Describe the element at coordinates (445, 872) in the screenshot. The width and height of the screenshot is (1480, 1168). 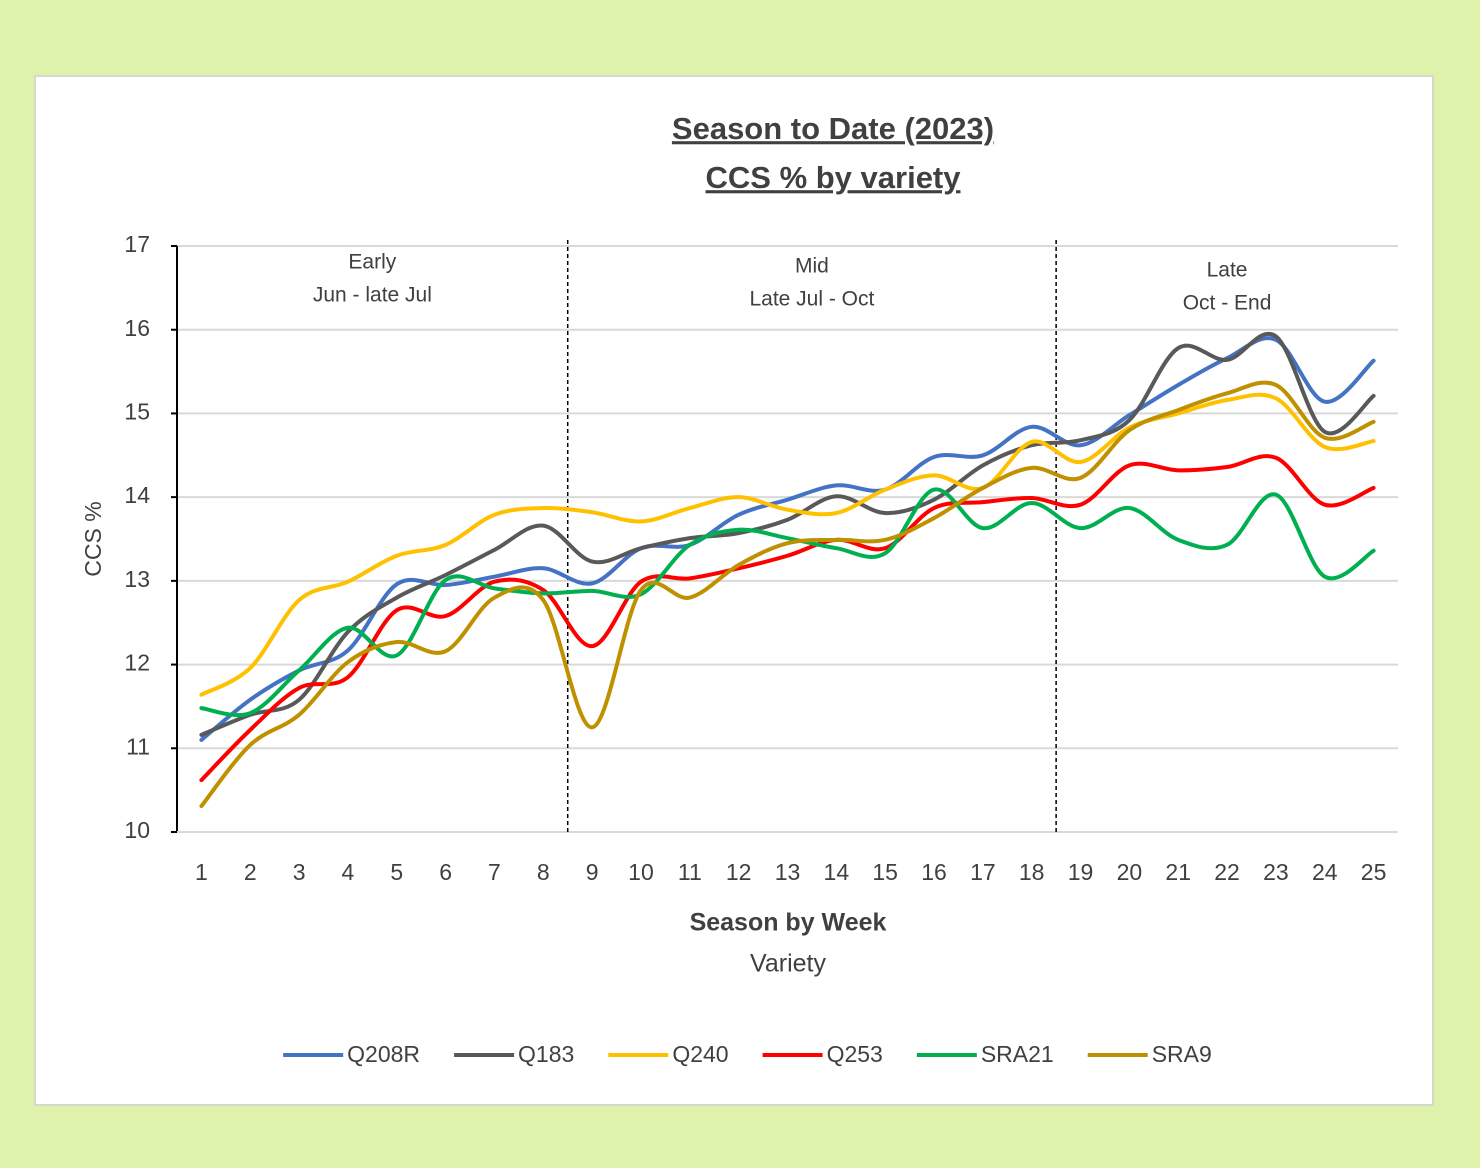
I see `x-tick-label: 6` at that location.